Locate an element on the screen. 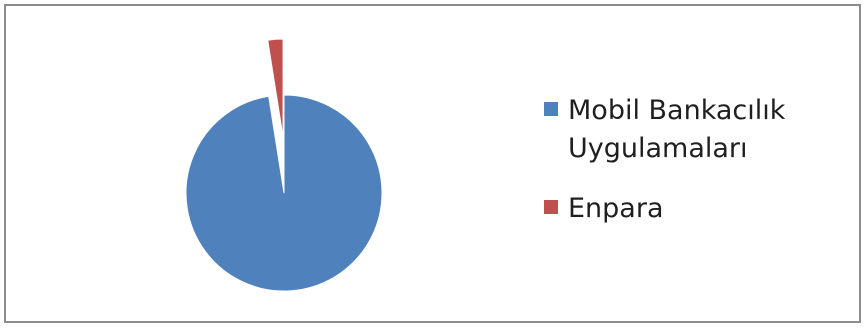 This screenshot has width=868, height=329. legend-swatch-enpara is located at coordinates (551, 207).